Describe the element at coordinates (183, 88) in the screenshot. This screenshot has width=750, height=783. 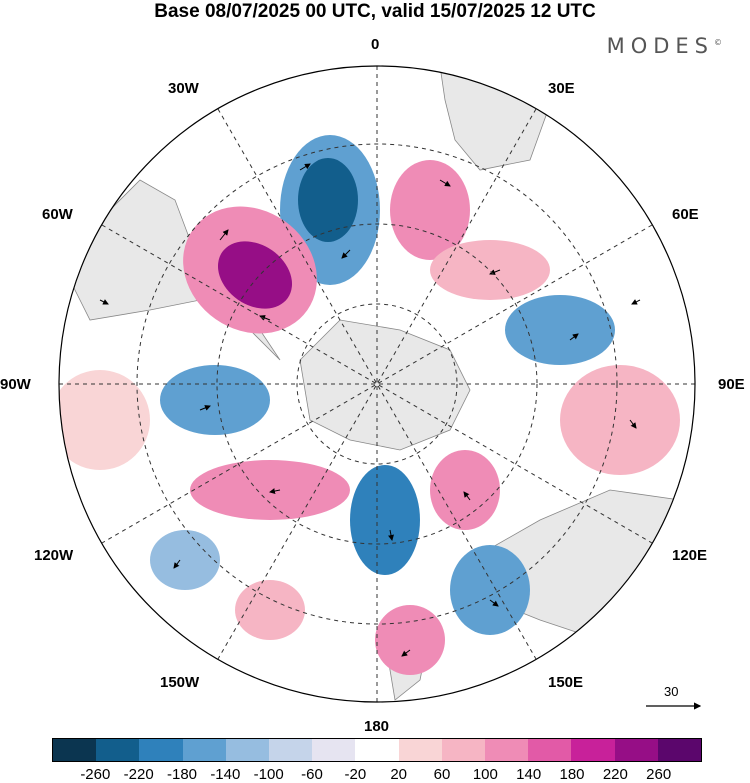
I see `lon-label-30w: 30W` at that location.